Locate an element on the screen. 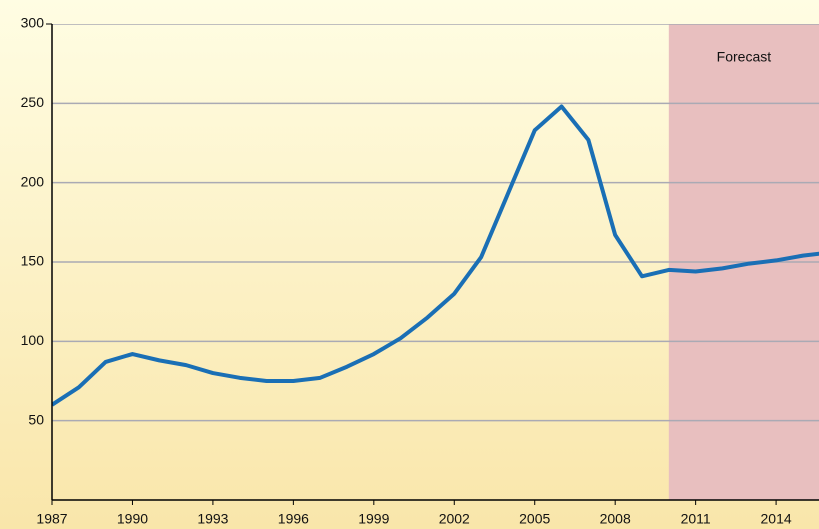  y-tick-label: 50 is located at coordinates (36, 419).